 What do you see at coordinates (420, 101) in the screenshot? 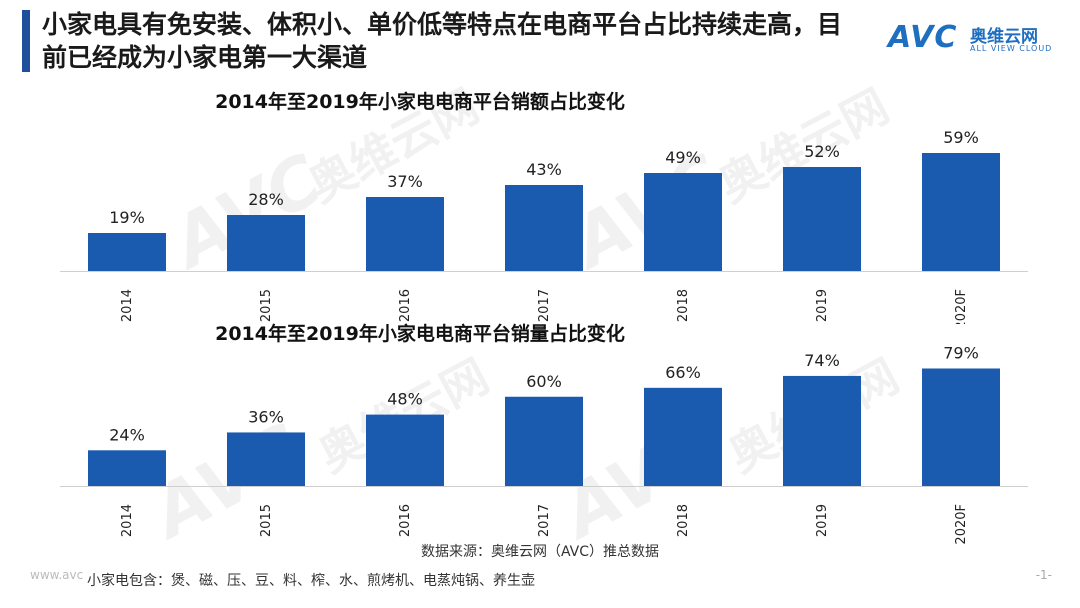
I see `chart-title: 2014年至2019年小家电电商平台销额占比变化` at bounding box center [420, 101].